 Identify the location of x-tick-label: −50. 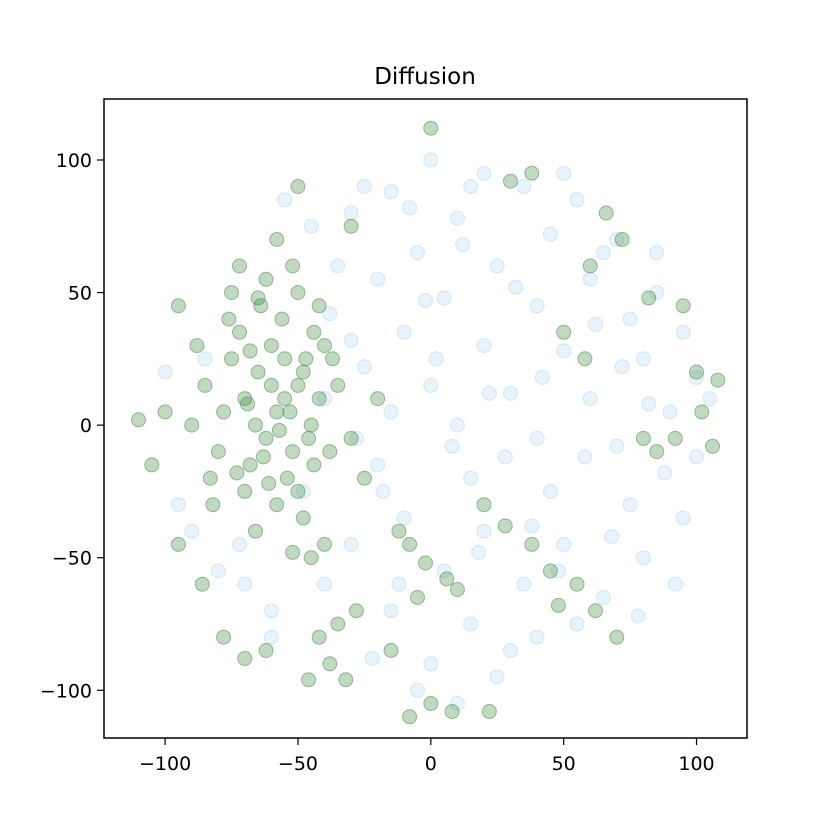
(298, 764).